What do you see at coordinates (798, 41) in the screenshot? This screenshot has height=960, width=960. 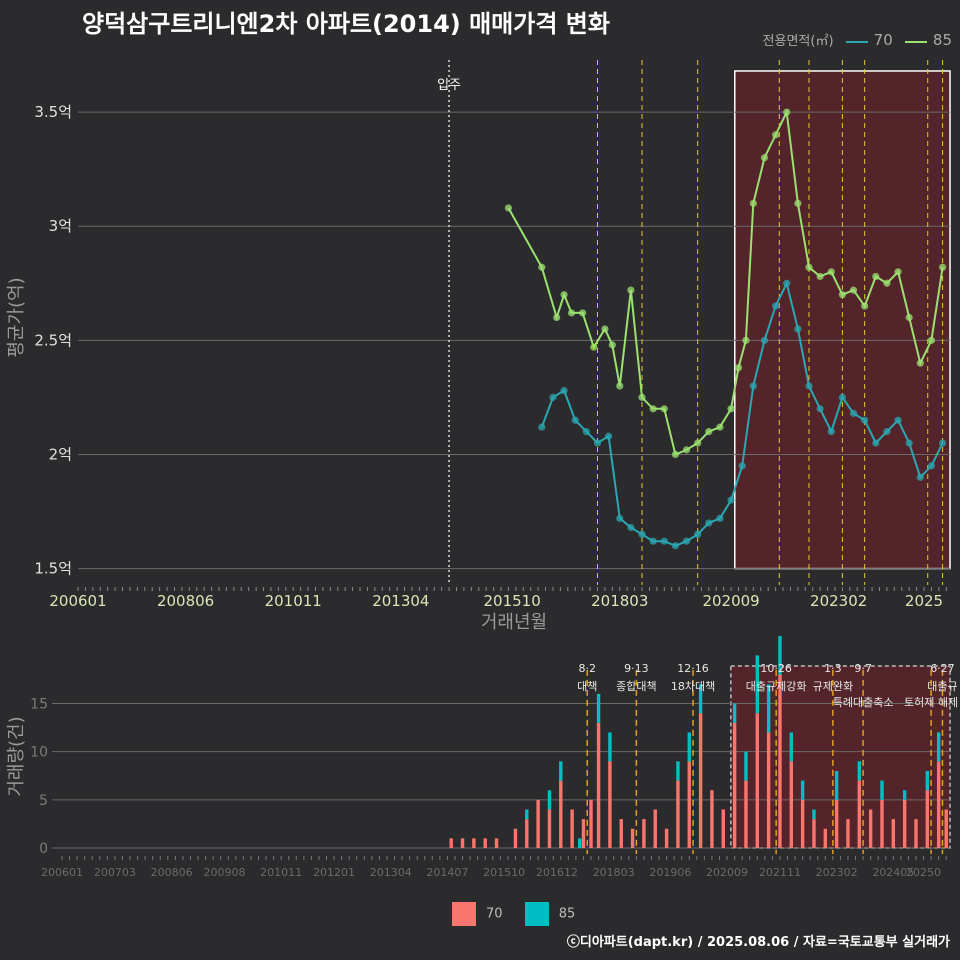 I see `legend-title: 전용면적(㎡)` at bounding box center [798, 41].